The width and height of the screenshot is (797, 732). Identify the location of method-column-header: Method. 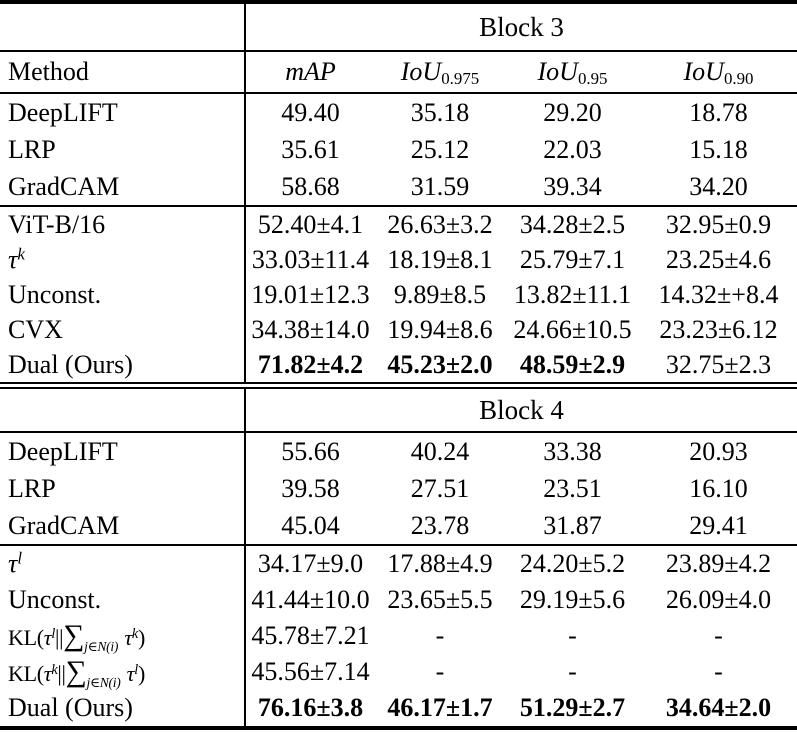
(123, 71).